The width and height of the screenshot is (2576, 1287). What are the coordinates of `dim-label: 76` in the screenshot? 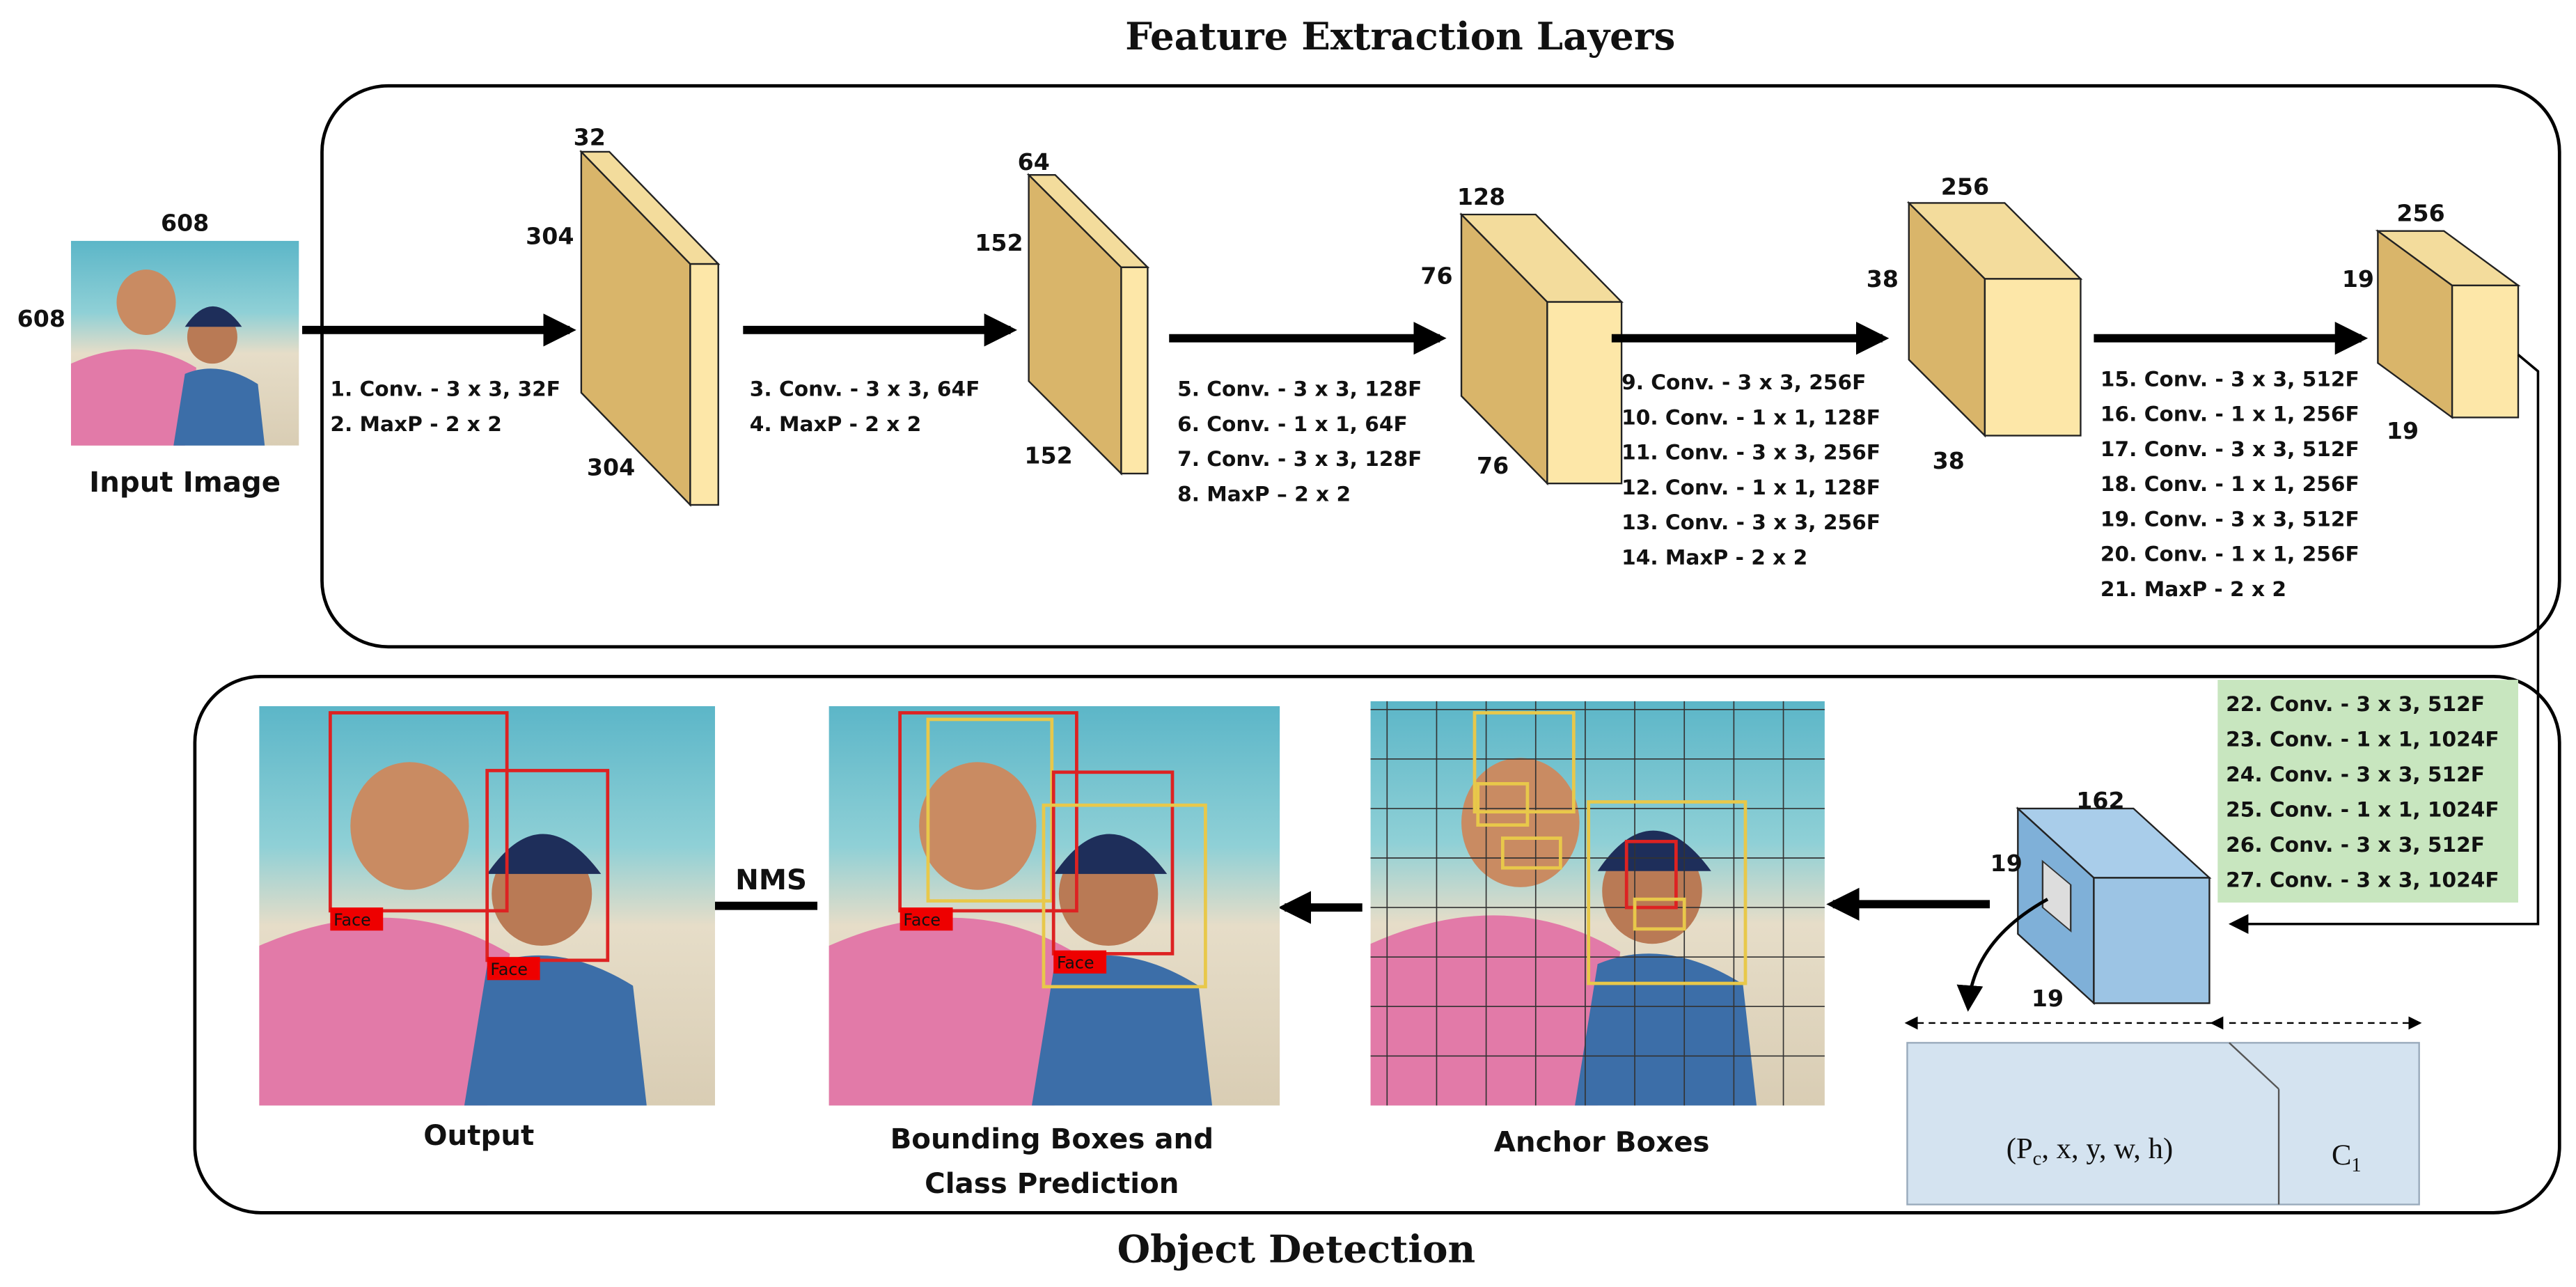 It's located at (1436, 276).